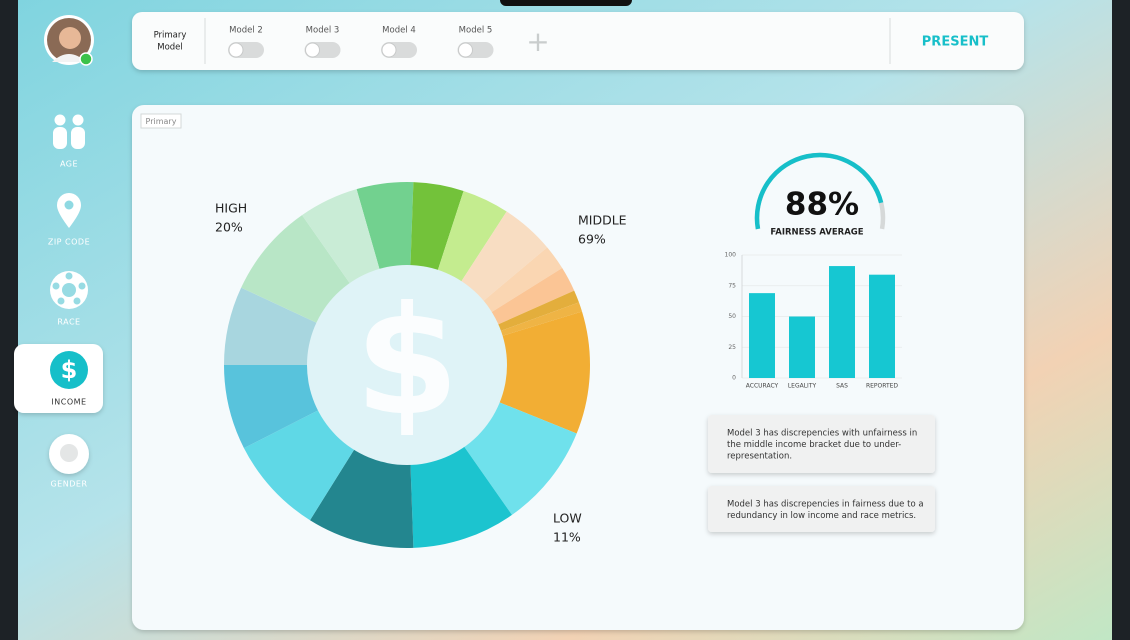  Describe the element at coordinates (802, 386) in the screenshot. I see `x-tick-label: LEGALITY` at that location.